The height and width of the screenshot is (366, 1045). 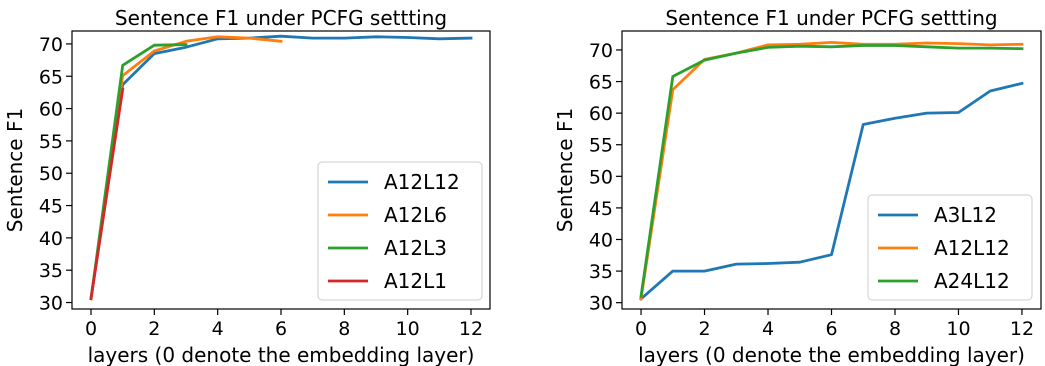 What do you see at coordinates (415, 215) in the screenshot?
I see `chart-1-legend-label-a12l6: A12L6` at bounding box center [415, 215].